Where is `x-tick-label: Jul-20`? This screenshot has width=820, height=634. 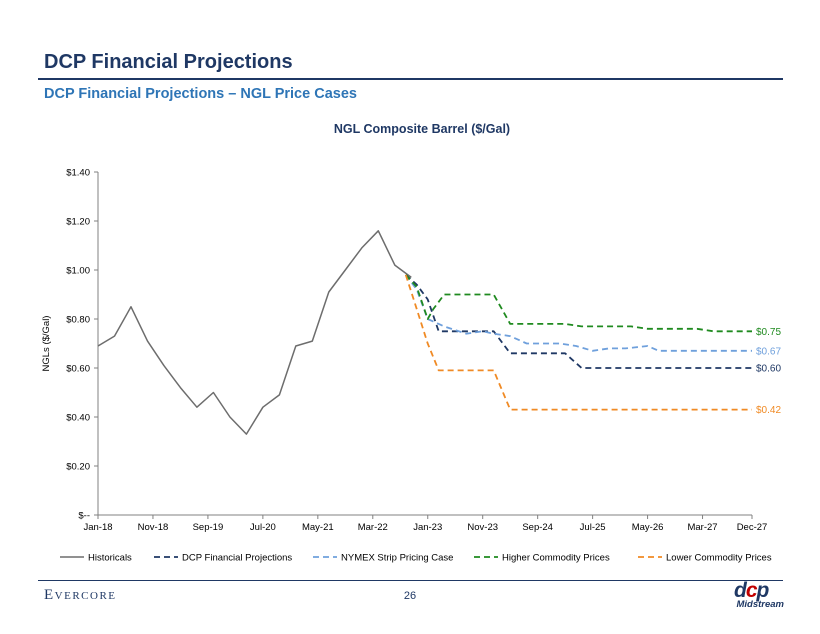 x-tick-label: Jul-20 is located at coordinates (263, 527).